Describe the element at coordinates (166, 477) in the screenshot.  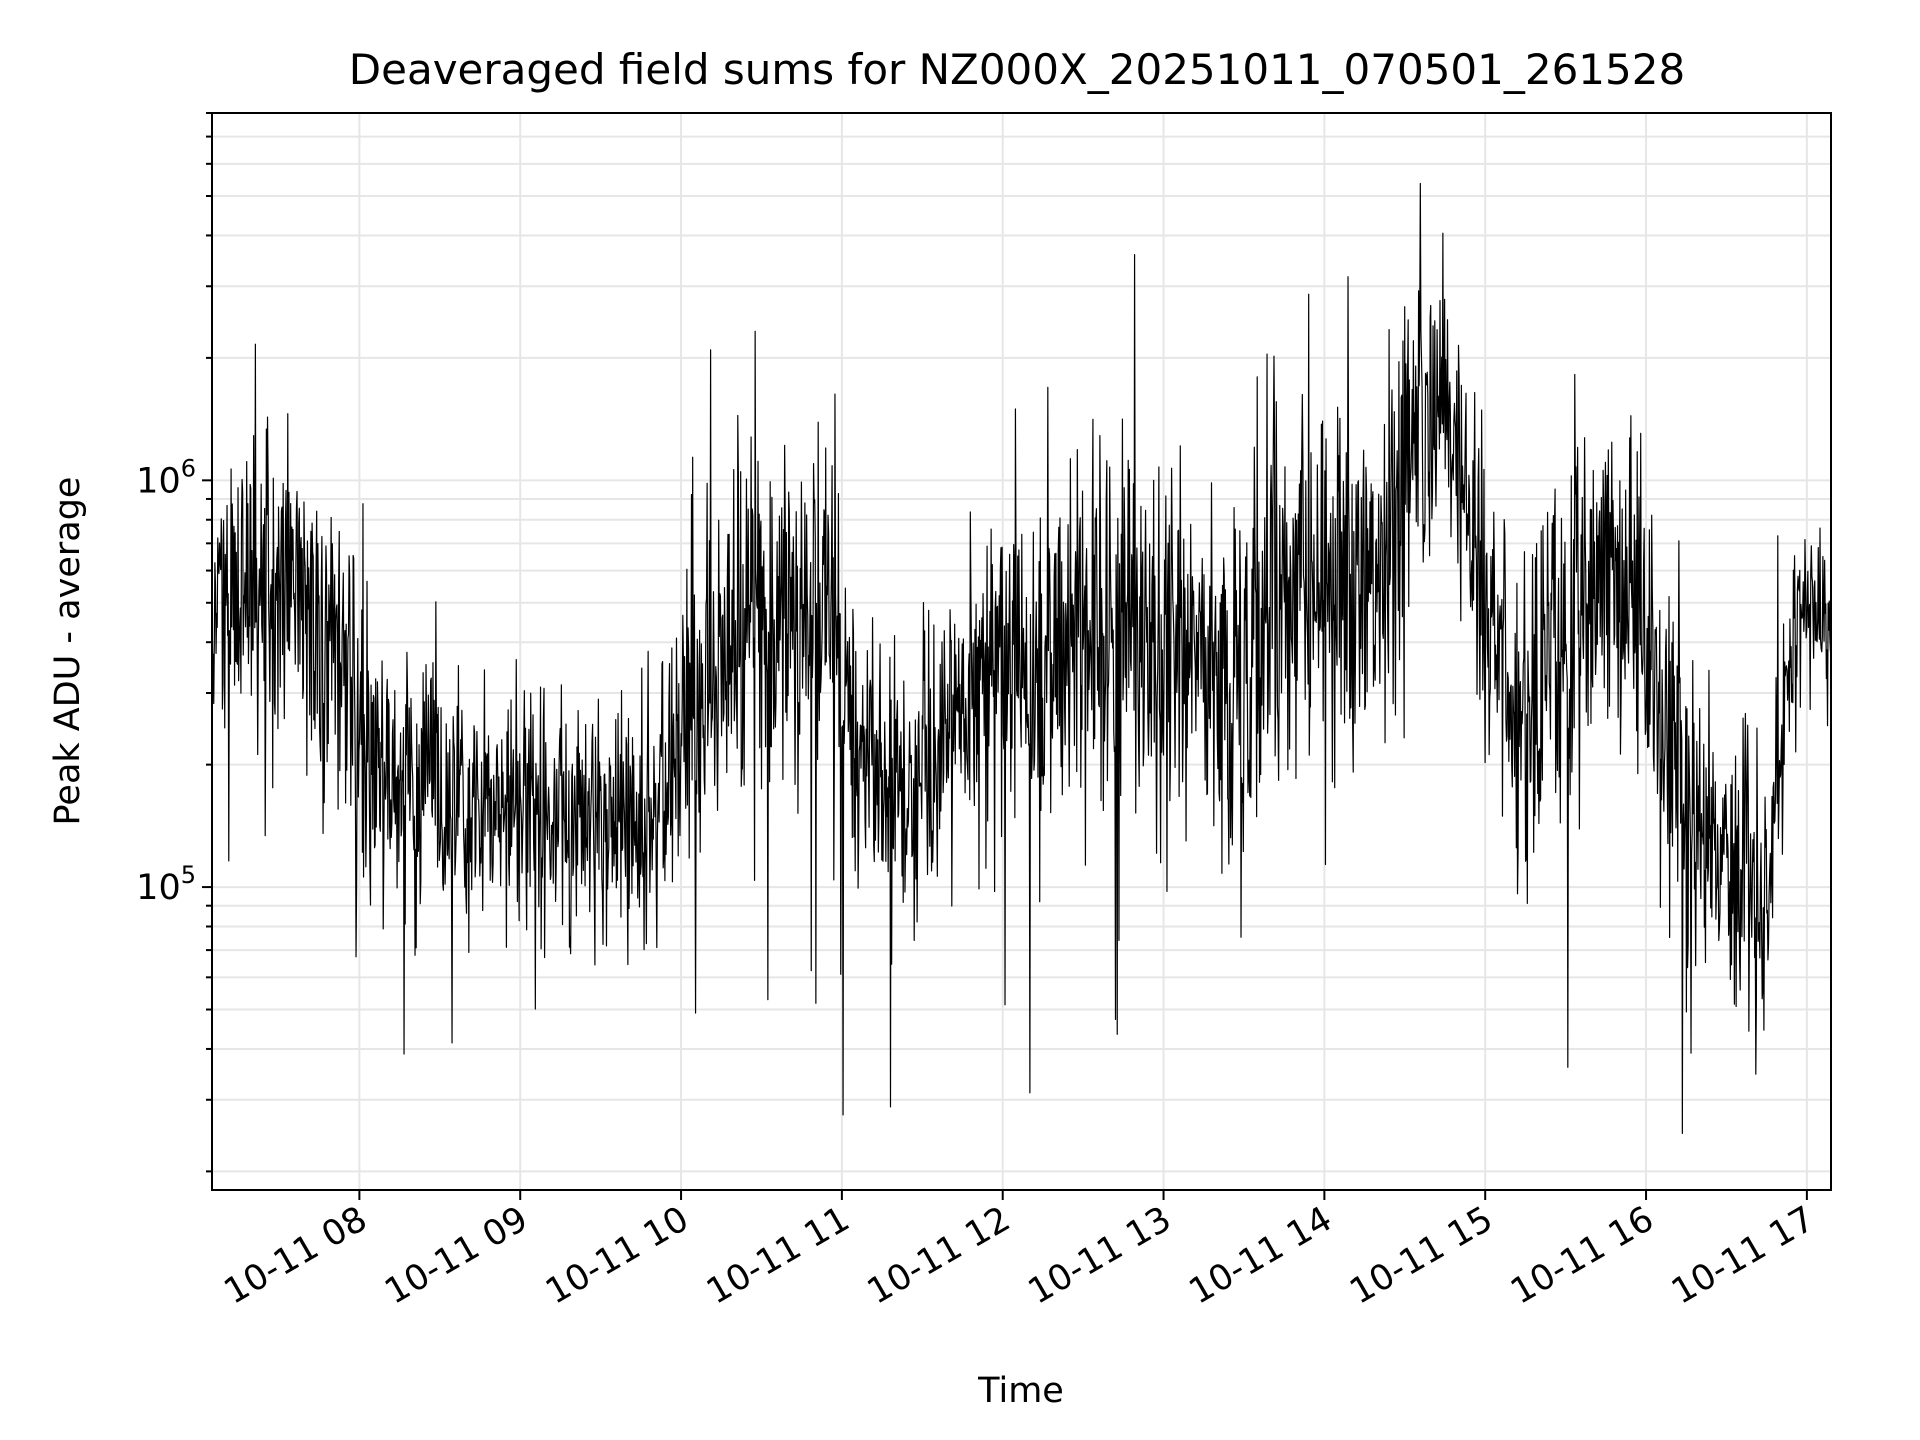
I see `y-tick-label: 10⁶` at that location.